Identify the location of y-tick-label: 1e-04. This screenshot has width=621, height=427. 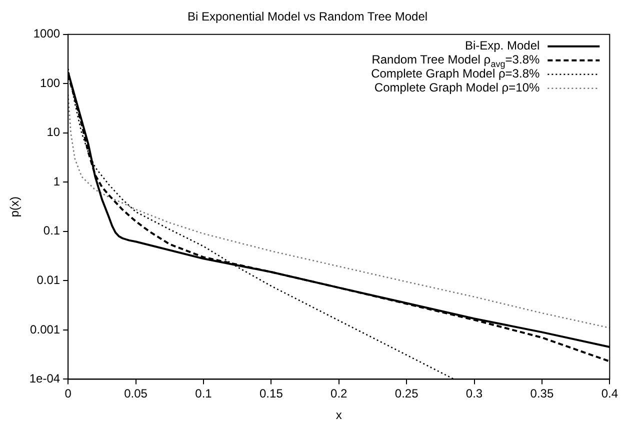
(44, 379).